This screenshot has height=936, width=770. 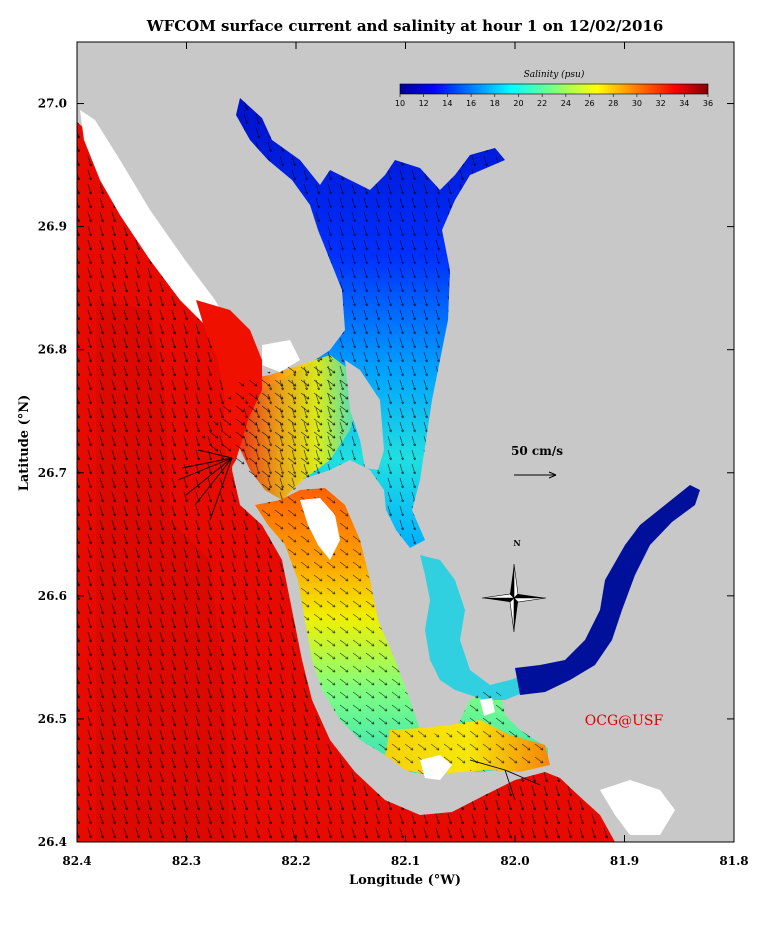 I want to click on colorbar-tick-label: 28, so click(x=613, y=103).